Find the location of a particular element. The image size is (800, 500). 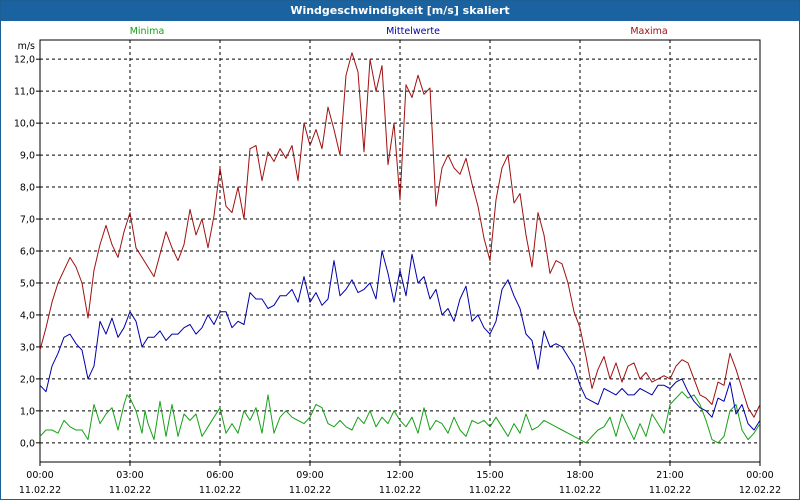

legend: Minima Mittelwerte Maxima is located at coordinates (399, 31).